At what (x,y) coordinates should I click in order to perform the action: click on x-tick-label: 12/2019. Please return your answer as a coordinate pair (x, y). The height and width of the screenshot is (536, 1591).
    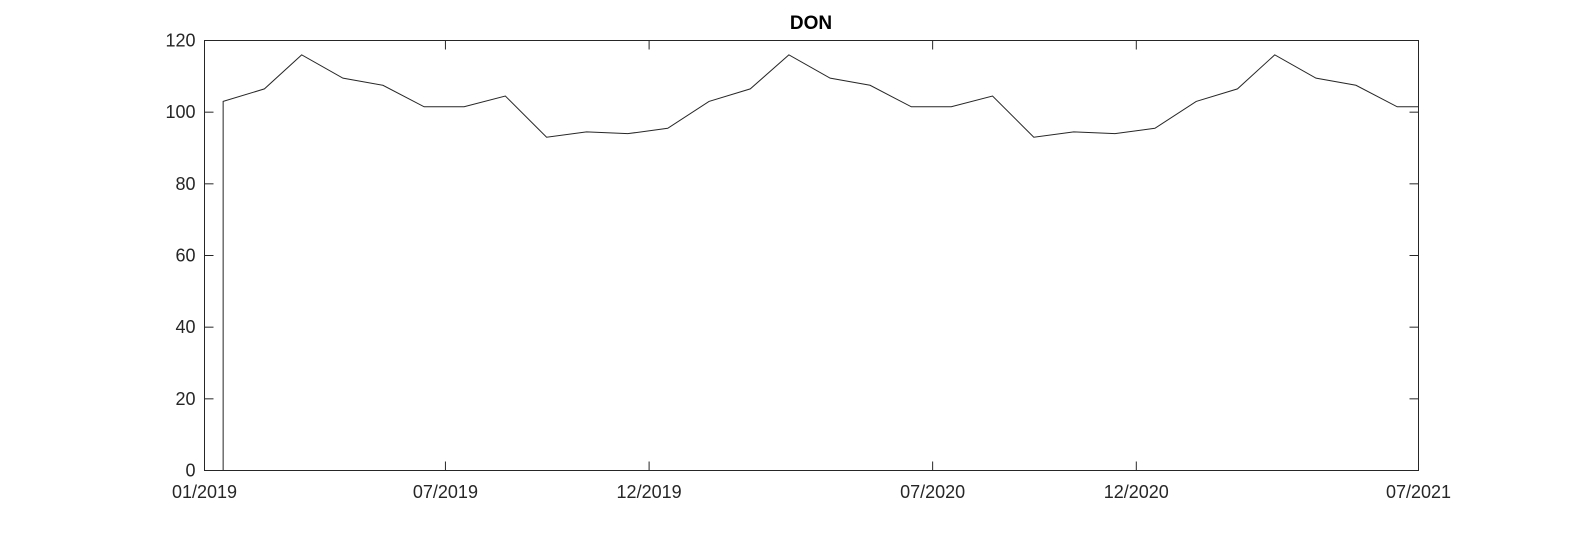
    Looking at the image, I should click on (649, 492).